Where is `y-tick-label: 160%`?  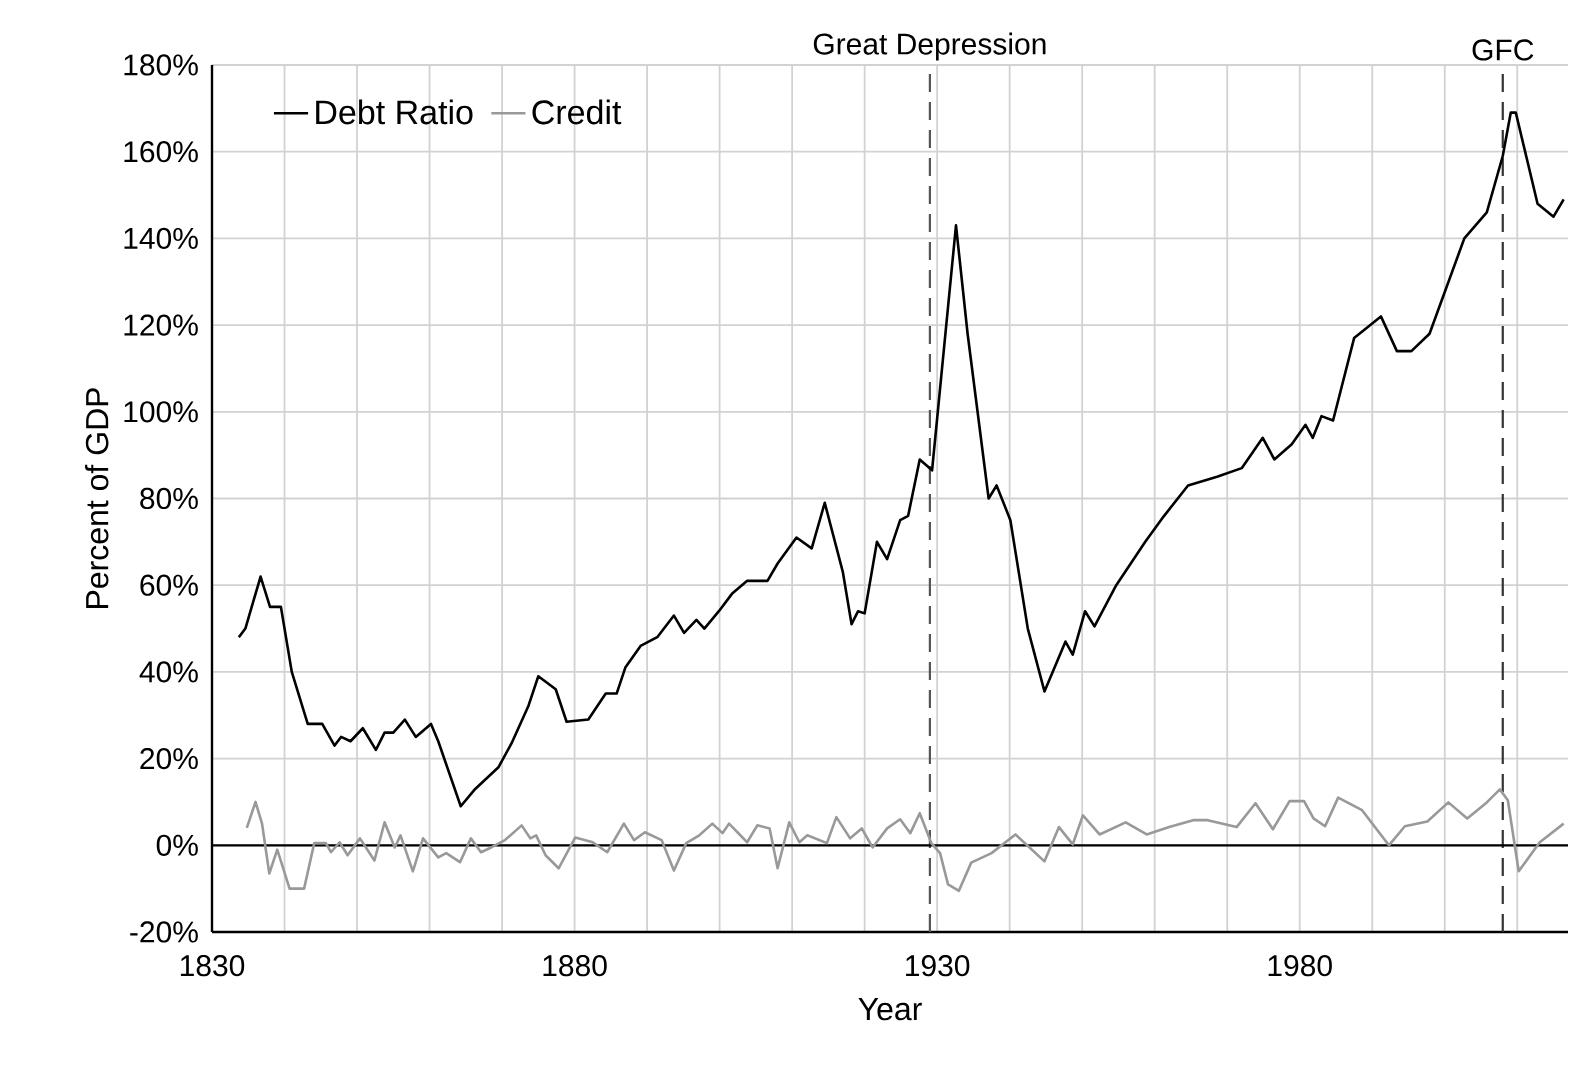
y-tick-label: 160% is located at coordinates (161, 152).